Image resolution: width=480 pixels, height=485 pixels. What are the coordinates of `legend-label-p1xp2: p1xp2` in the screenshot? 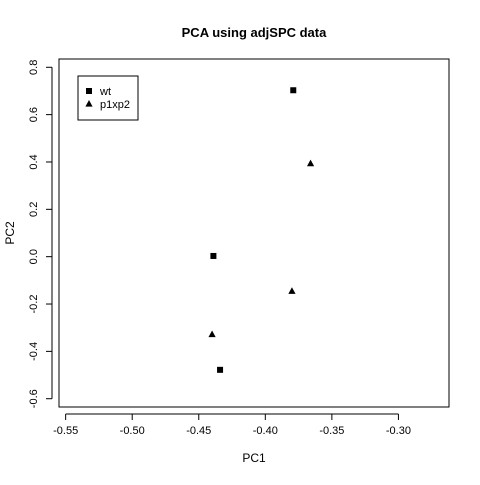 It's located at (115, 105).